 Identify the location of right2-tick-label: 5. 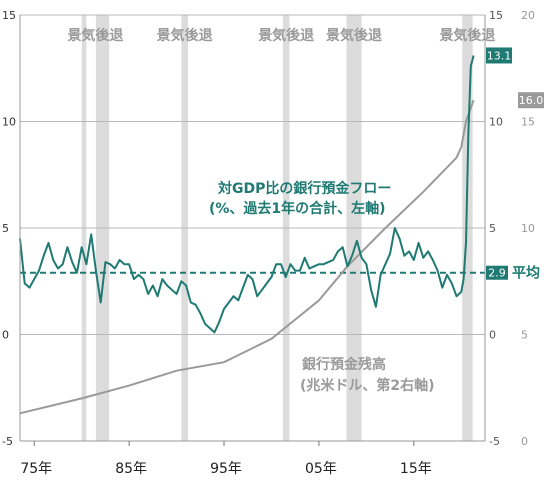
(524, 335).